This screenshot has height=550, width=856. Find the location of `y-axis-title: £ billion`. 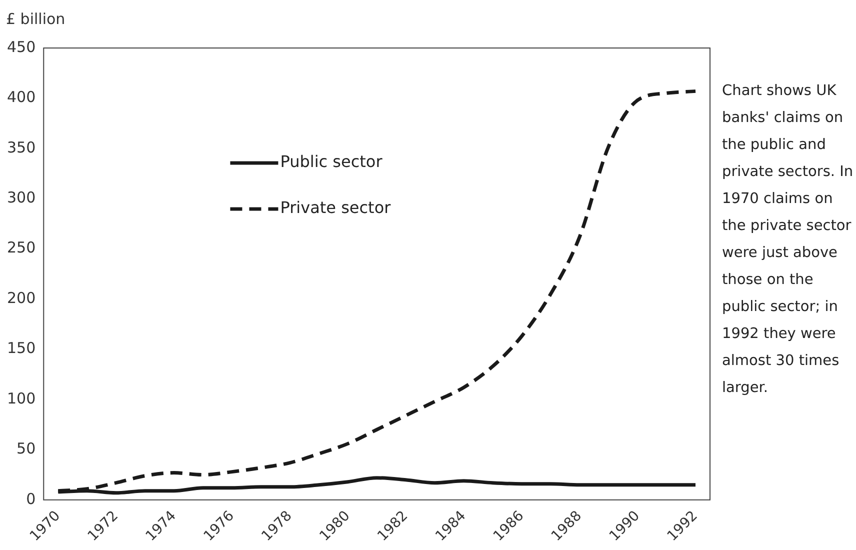

y-axis-title: £ billion is located at coordinates (36, 19).